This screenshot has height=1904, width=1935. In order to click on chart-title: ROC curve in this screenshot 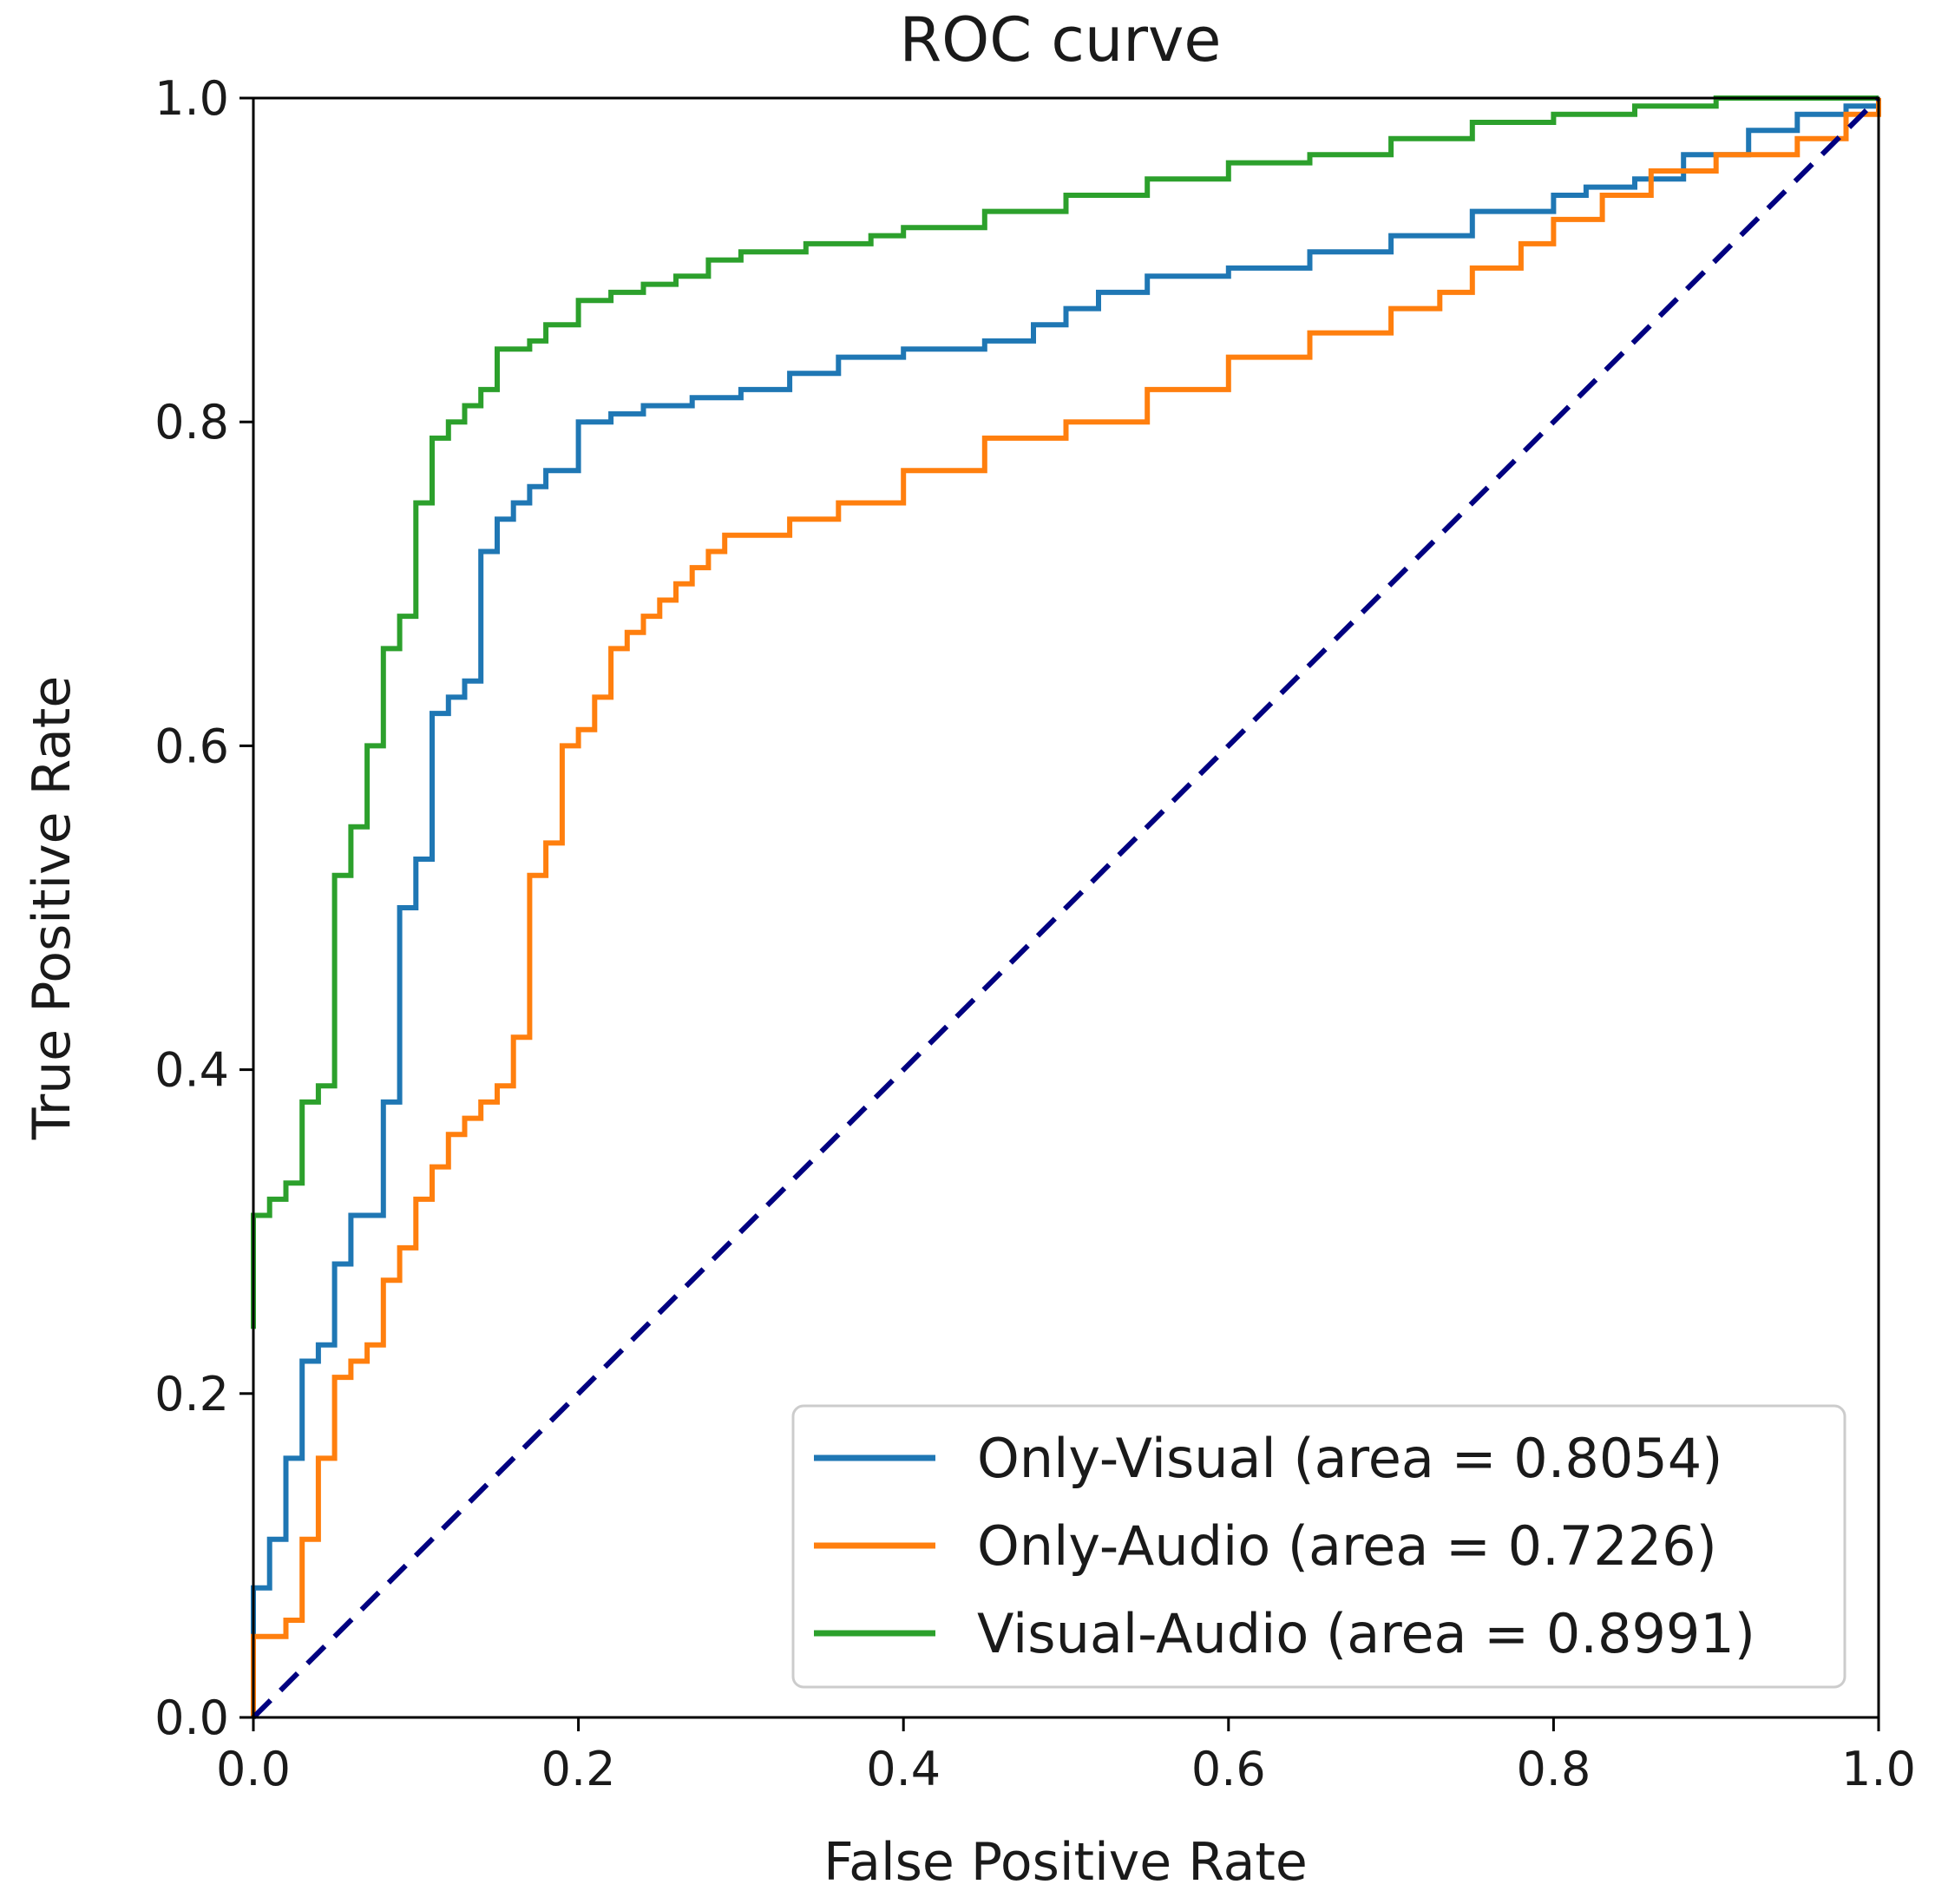, I will do `click(1061, 40)`.